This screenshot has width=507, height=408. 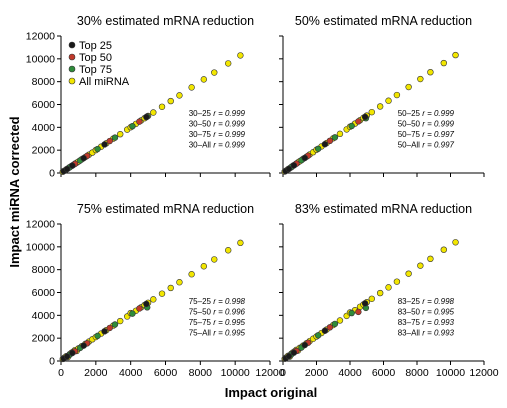 What do you see at coordinates (95, 58) in the screenshot?
I see `legend-label: Top 50` at bounding box center [95, 58].